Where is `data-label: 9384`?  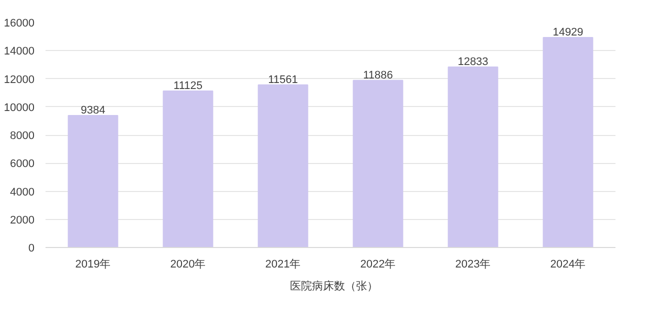
data-label: 9384 is located at coordinates (93, 110).